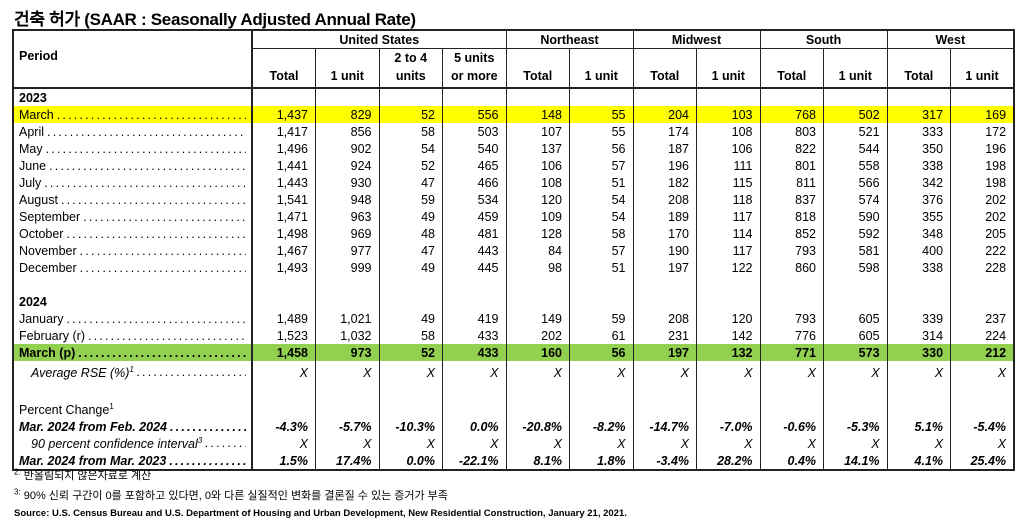  Describe the element at coordinates (410, 114) in the screenshot. I see `value-cell: 52` at that location.